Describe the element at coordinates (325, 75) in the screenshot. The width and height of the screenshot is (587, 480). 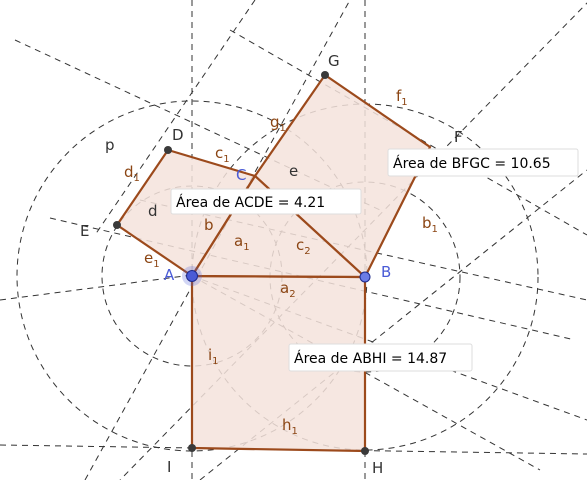
I see `point-G` at that location.